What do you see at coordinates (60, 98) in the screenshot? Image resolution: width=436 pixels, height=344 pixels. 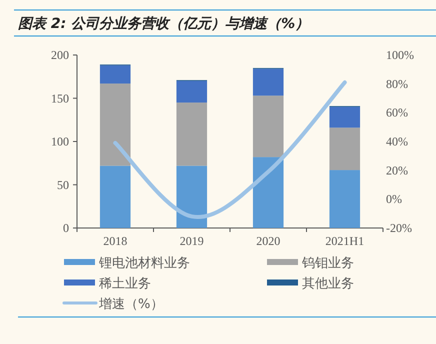 I see `y-tick-label: 150` at bounding box center [60, 98].